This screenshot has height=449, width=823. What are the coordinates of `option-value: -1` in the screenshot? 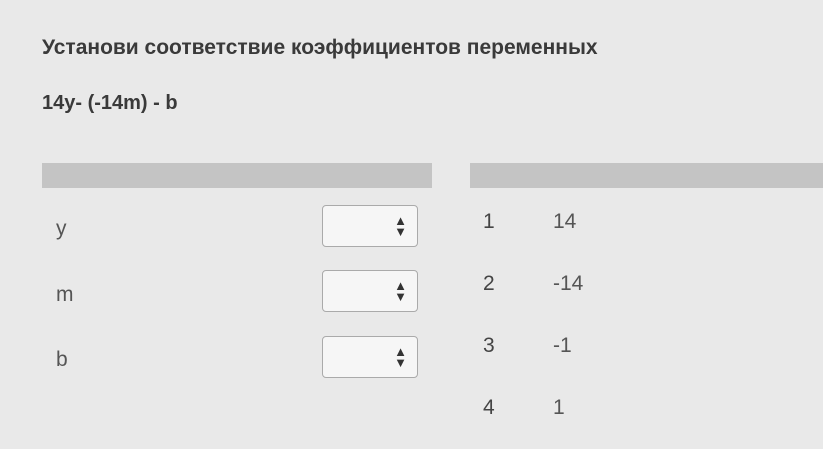 It's located at (562, 345).